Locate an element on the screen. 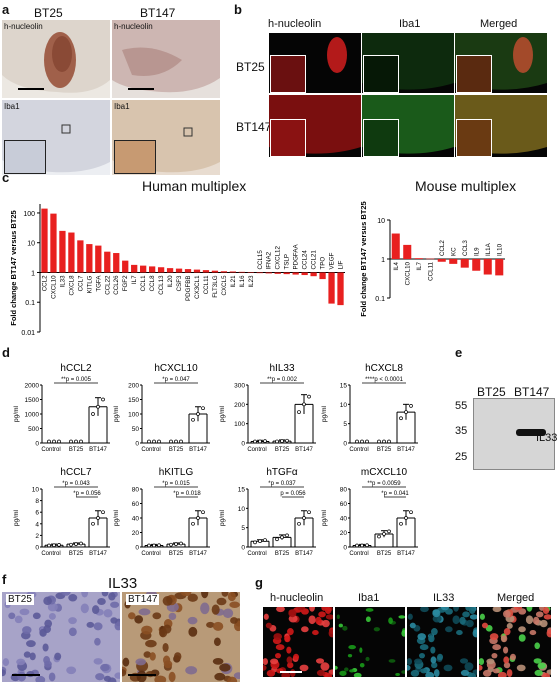  category-label: IL1A is located at coordinates (488, 249).